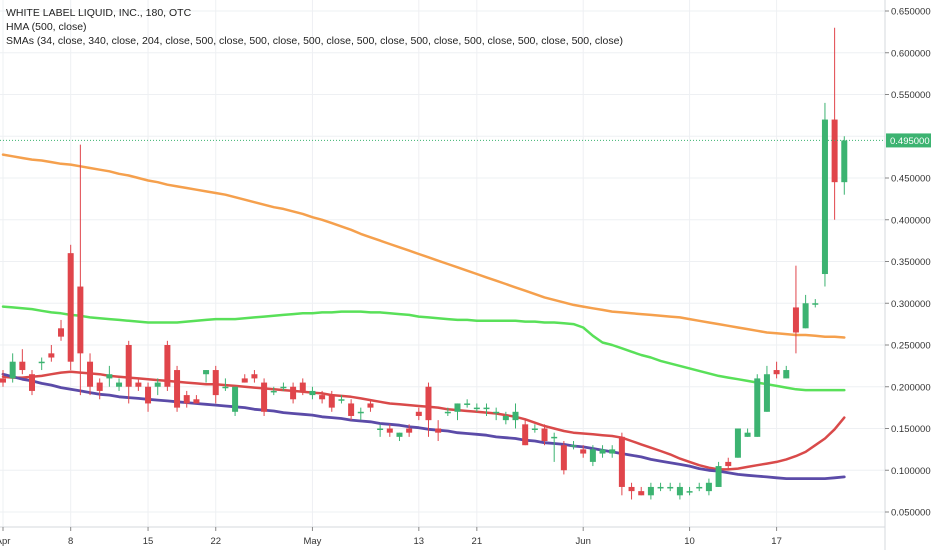  Describe the element at coordinates (465, 140) in the screenshot. I see `last-price-marker: 0.495000` at that location.